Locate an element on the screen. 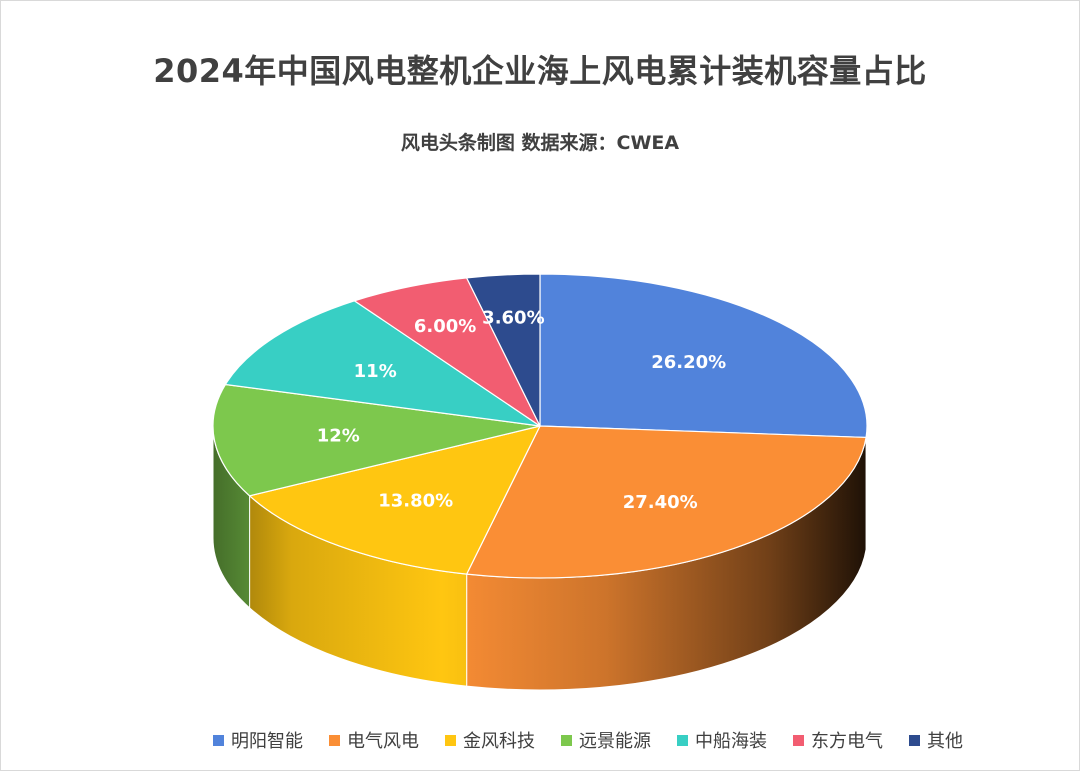  chart-subtitle: 风电头条制图 数据来源：CWEA is located at coordinates (540, 143).